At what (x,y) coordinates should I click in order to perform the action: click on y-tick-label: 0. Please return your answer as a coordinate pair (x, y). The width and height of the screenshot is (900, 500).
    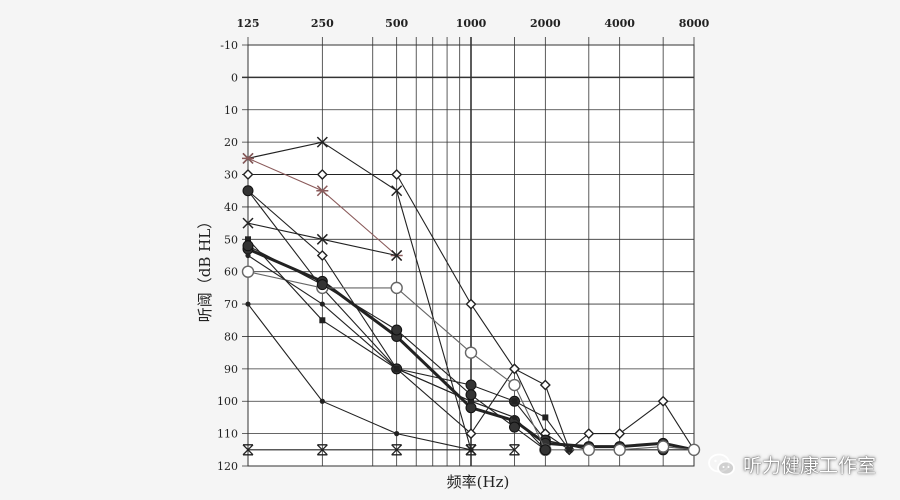
    Looking at the image, I should click on (234, 77).